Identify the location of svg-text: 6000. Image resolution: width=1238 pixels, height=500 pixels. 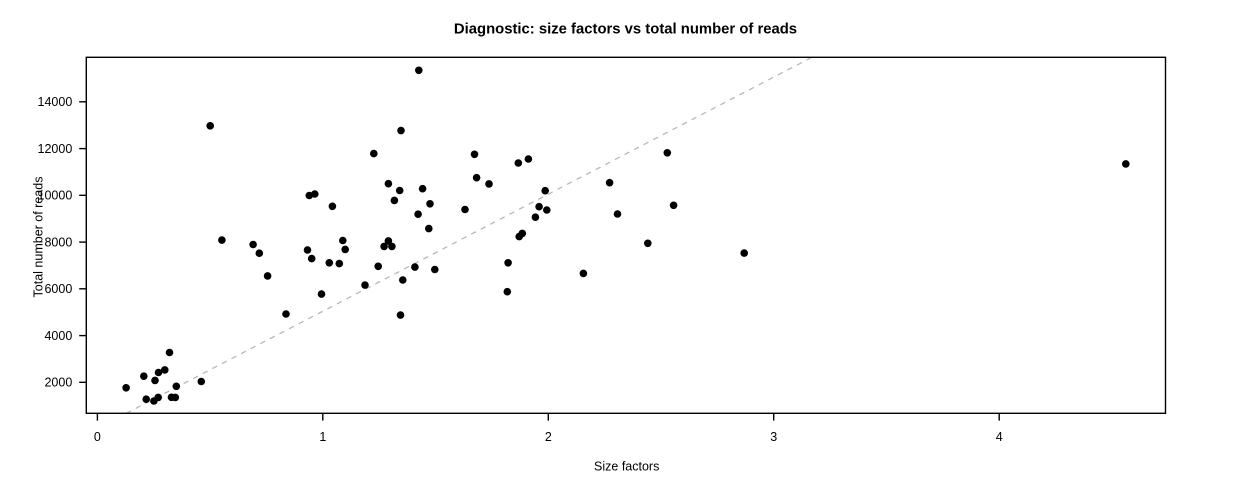
(58, 289).